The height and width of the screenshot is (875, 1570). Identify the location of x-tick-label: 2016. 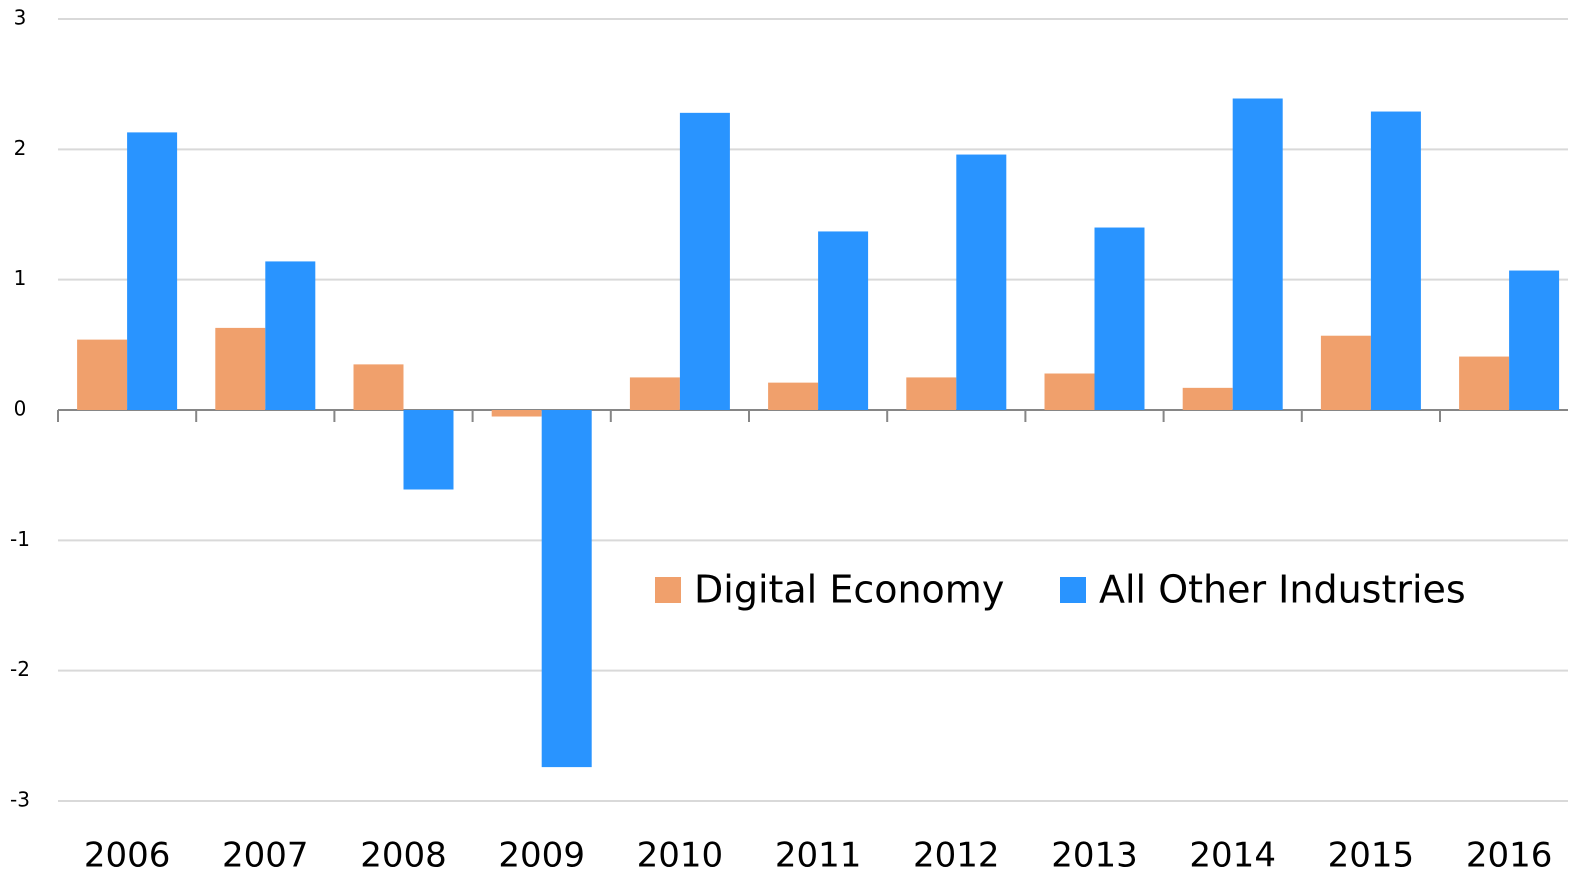
(1509, 855).